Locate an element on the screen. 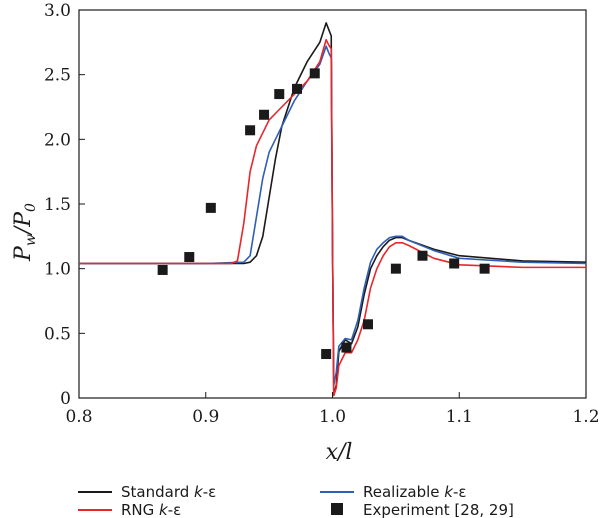  y-tick-label: 1.5 is located at coordinates (57, 205).